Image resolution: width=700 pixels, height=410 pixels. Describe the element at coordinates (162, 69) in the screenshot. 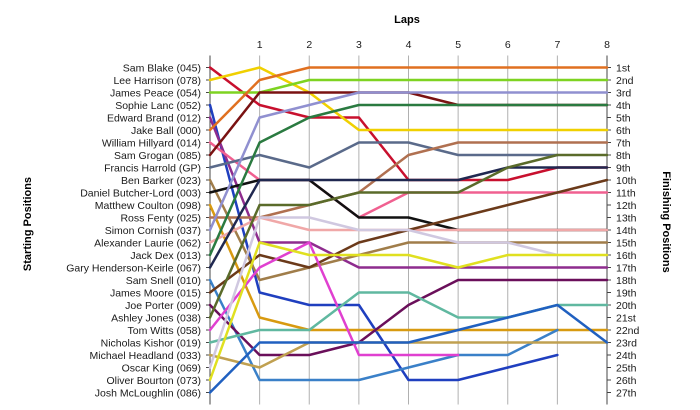

I see `starting-position-label: Sam Blake (045)` at that location.